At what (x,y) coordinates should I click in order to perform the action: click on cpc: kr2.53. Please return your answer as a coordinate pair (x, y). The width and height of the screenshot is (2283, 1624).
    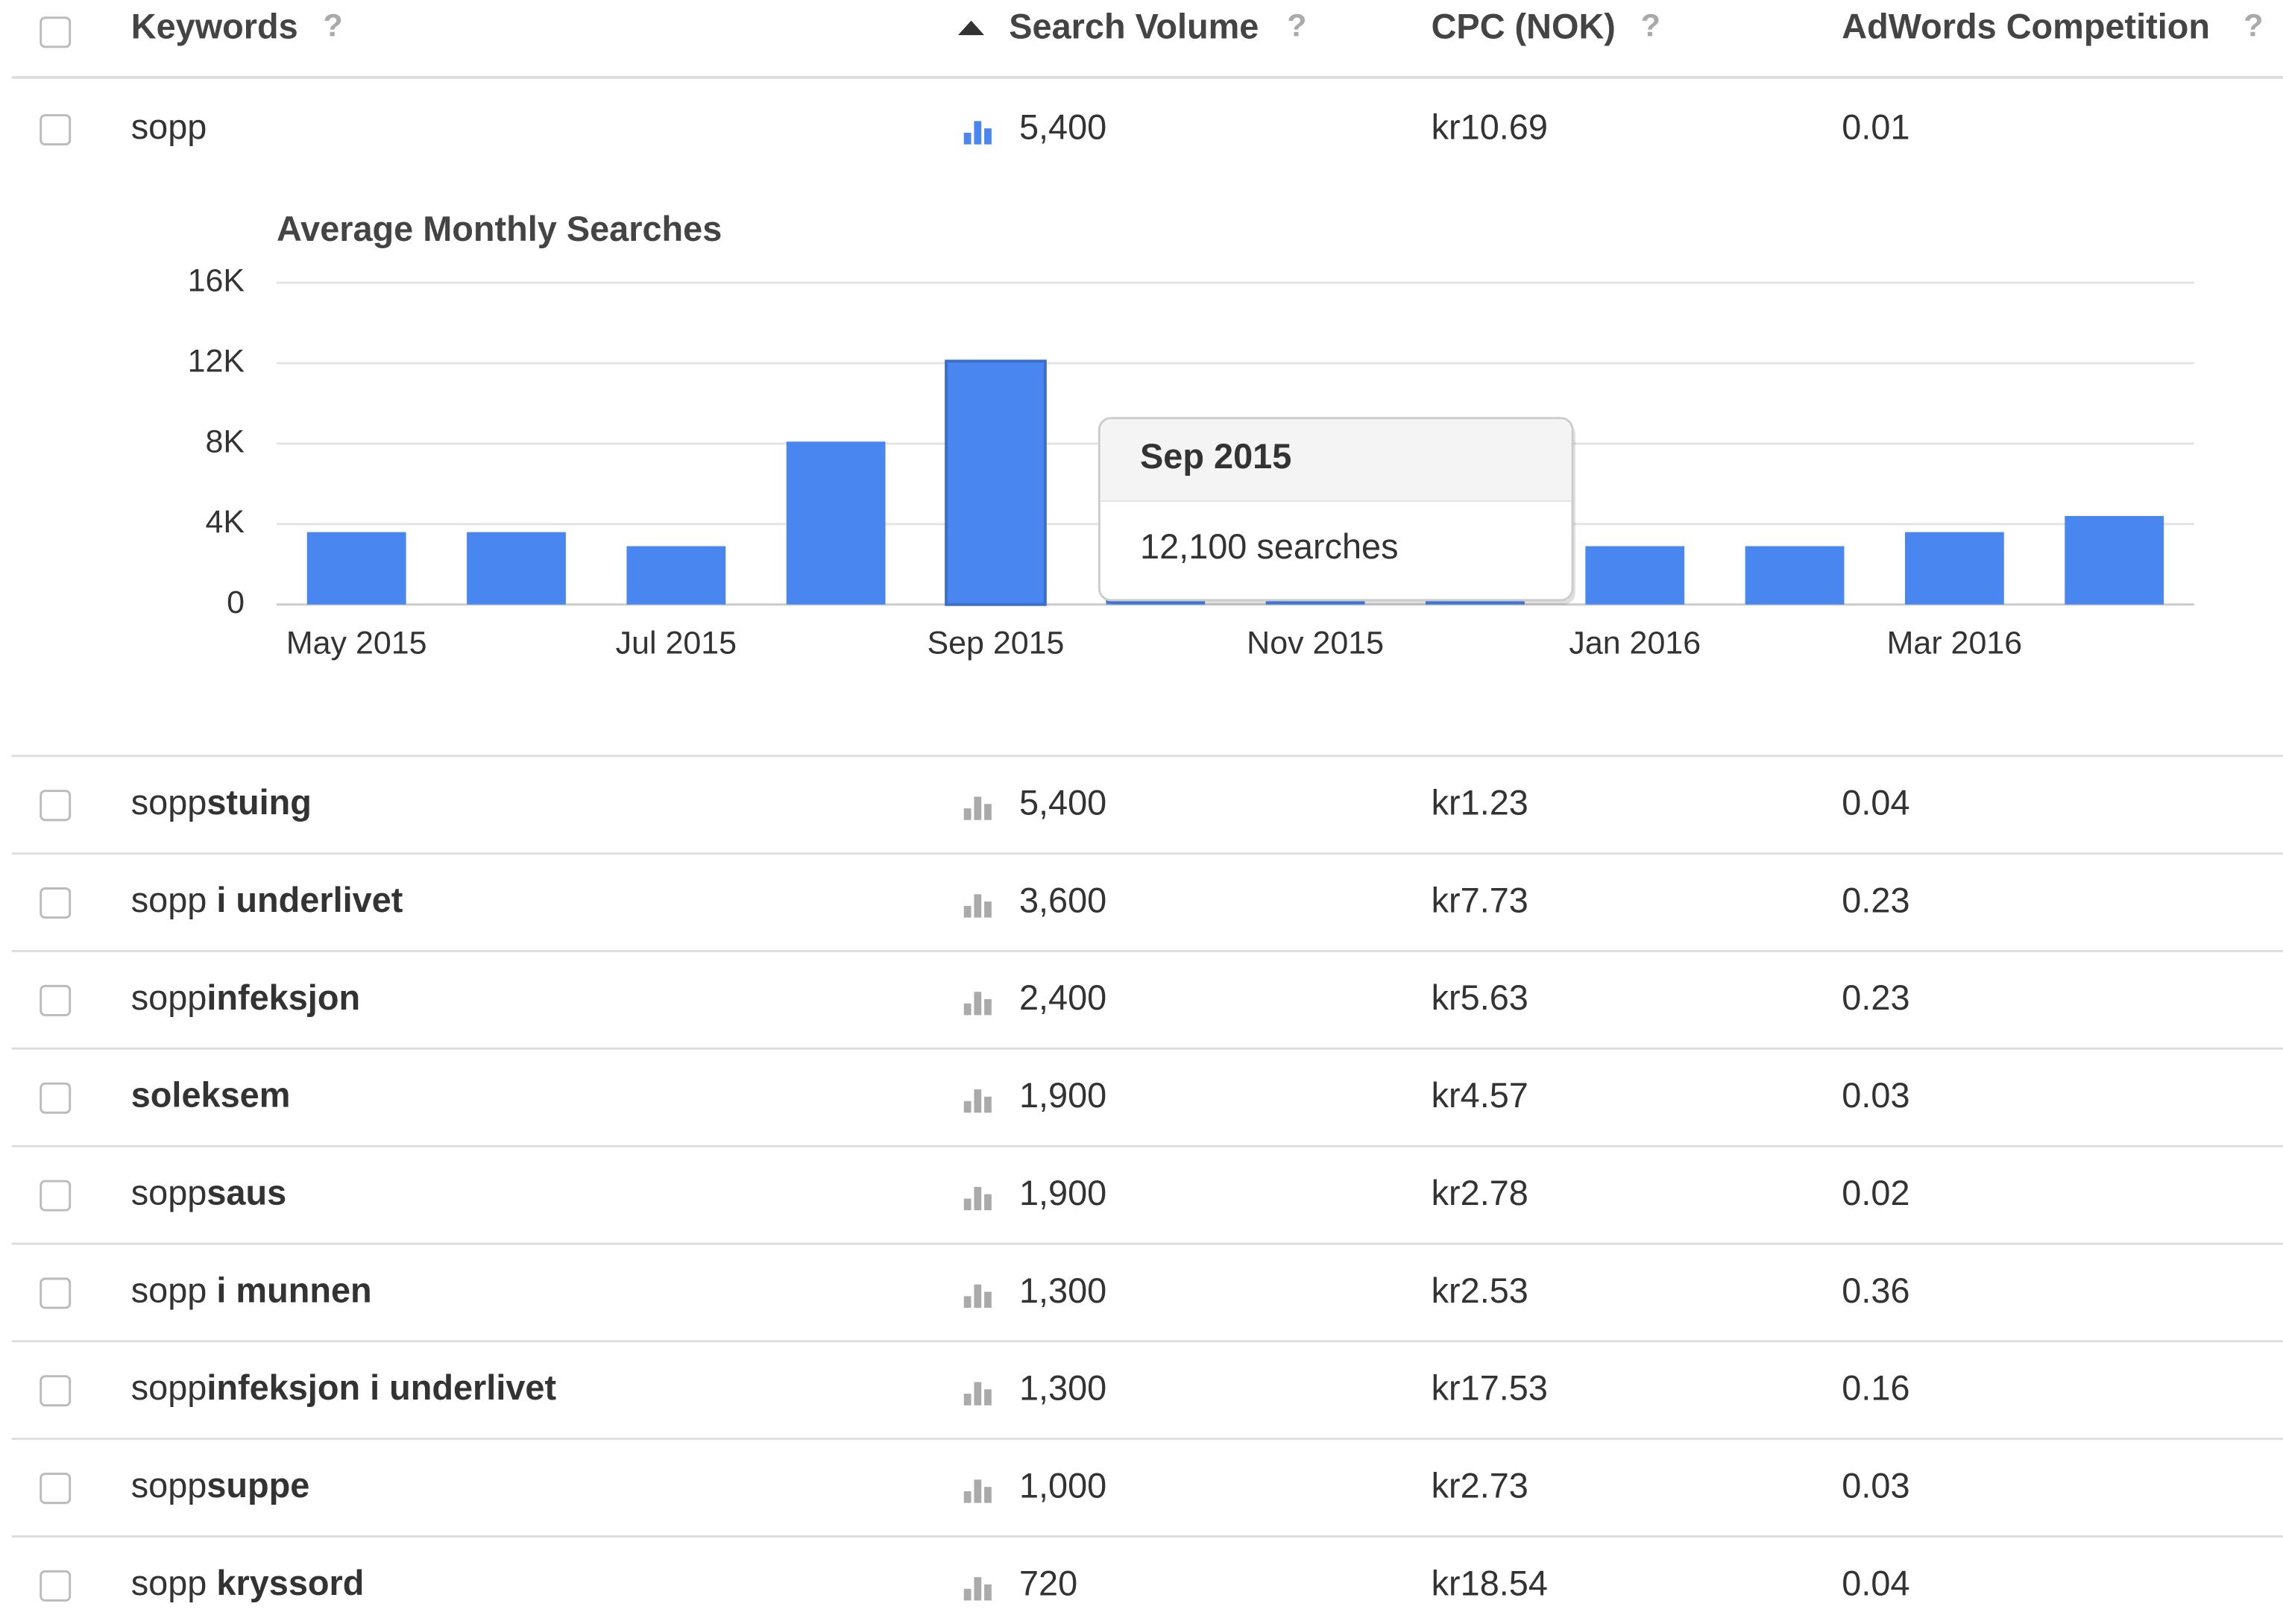
    Looking at the image, I should click on (1480, 1290).